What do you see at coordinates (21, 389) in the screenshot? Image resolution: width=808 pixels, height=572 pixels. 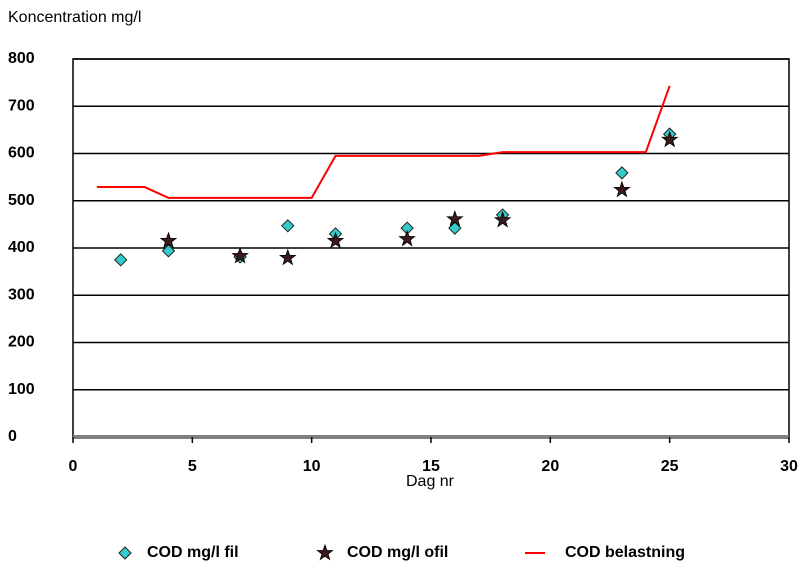 I see `y-tick-label: 100` at bounding box center [21, 389].